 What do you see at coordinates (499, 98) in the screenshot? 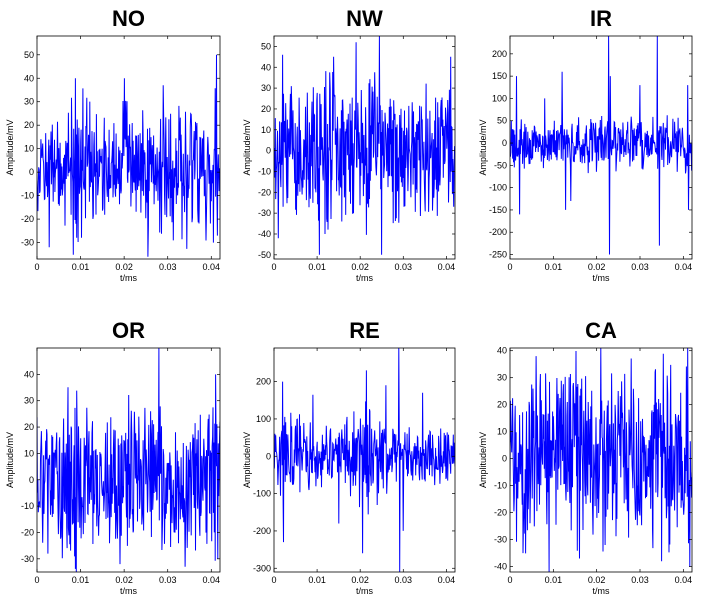
I see `y-tick-label: 100` at bounding box center [499, 98].